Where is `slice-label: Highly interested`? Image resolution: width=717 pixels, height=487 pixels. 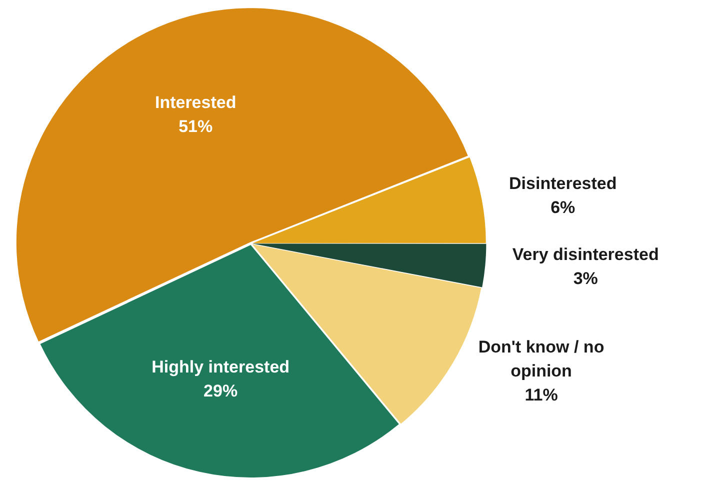
slice-label: Highly interested is located at coordinates (221, 366).